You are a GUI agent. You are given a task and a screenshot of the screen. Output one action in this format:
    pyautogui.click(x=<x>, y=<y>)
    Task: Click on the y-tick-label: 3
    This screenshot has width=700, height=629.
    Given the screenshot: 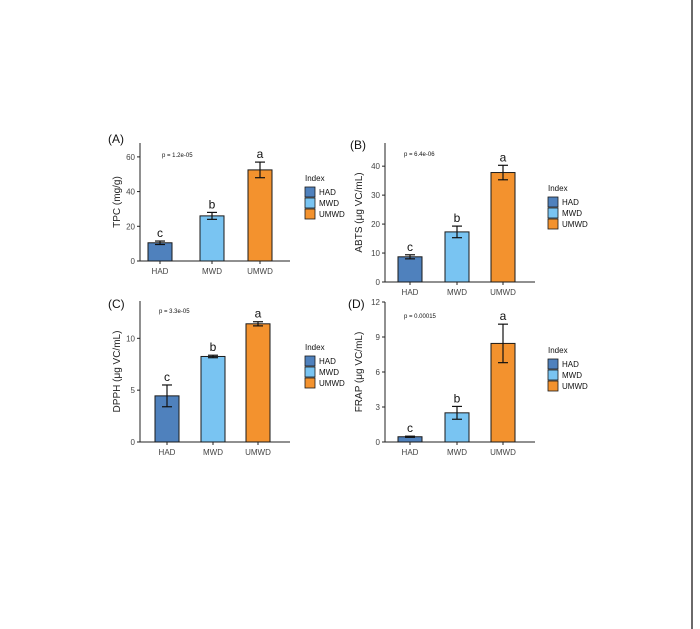 What is the action you would take?
    pyautogui.click(x=378, y=407)
    